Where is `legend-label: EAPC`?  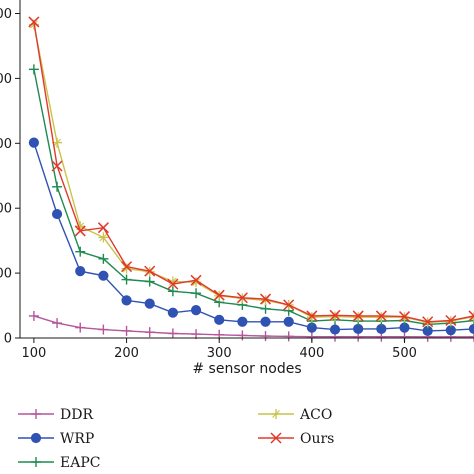
legend-label: EAPC is located at coordinates (80, 463).